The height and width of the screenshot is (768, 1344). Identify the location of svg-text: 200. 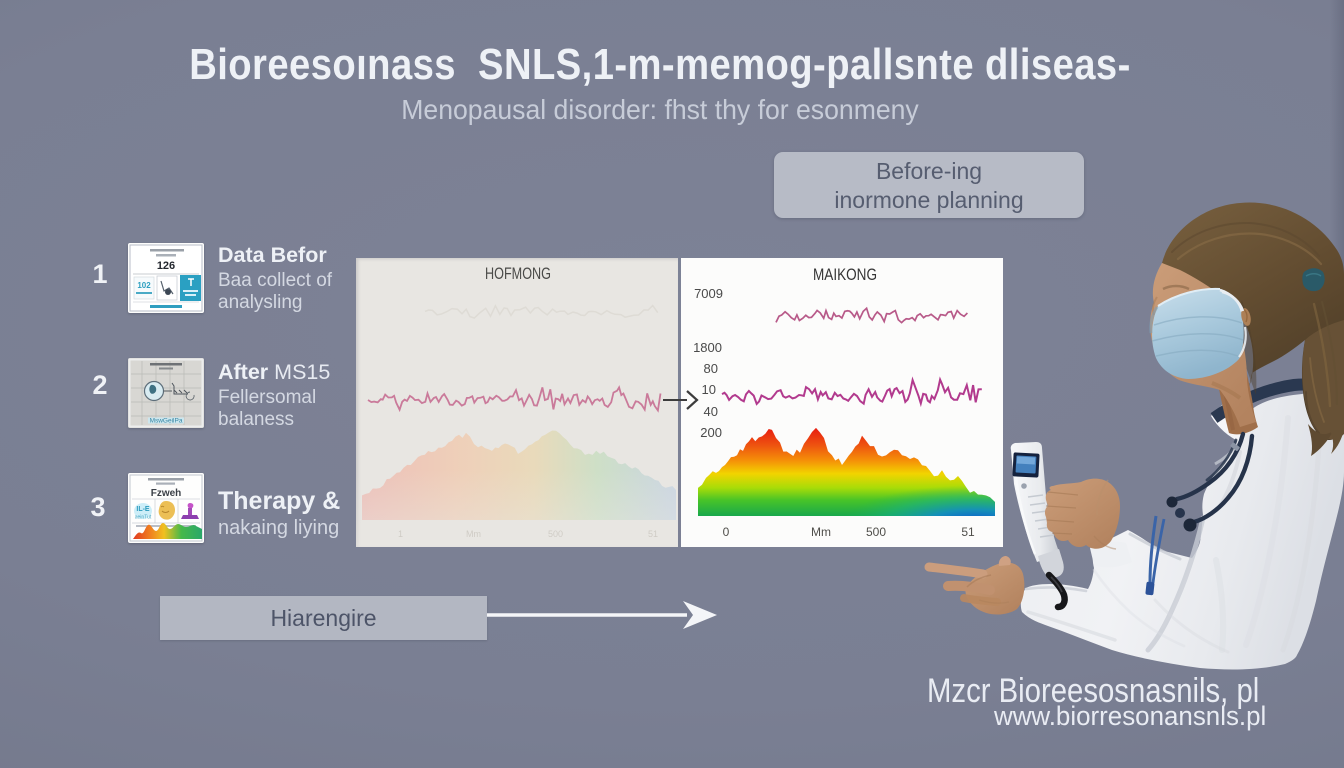
(711, 432).